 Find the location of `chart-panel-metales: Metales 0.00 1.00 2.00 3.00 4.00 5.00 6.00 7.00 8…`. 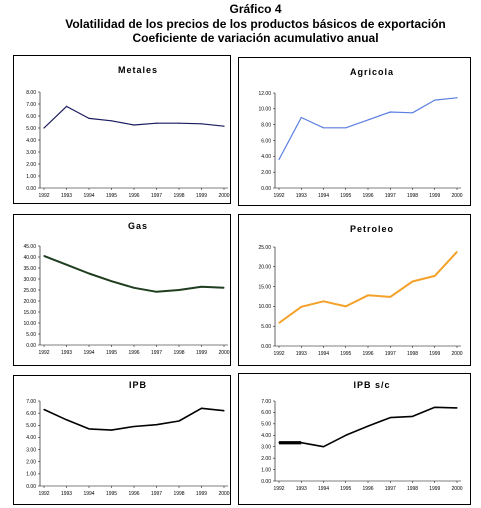

chart-panel-metales: Metales 0.00 1.00 2.00 3.00 4.00 5.00 6.00 7.00 8… is located at coordinates (122, 129).